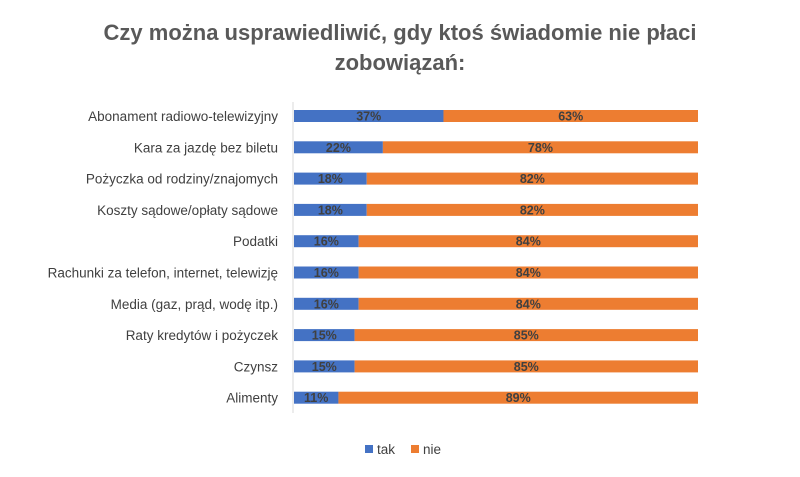  What do you see at coordinates (400, 62) in the screenshot?
I see `chart-title-line-2: zobowiązań:` at bounding box center [400, 62].